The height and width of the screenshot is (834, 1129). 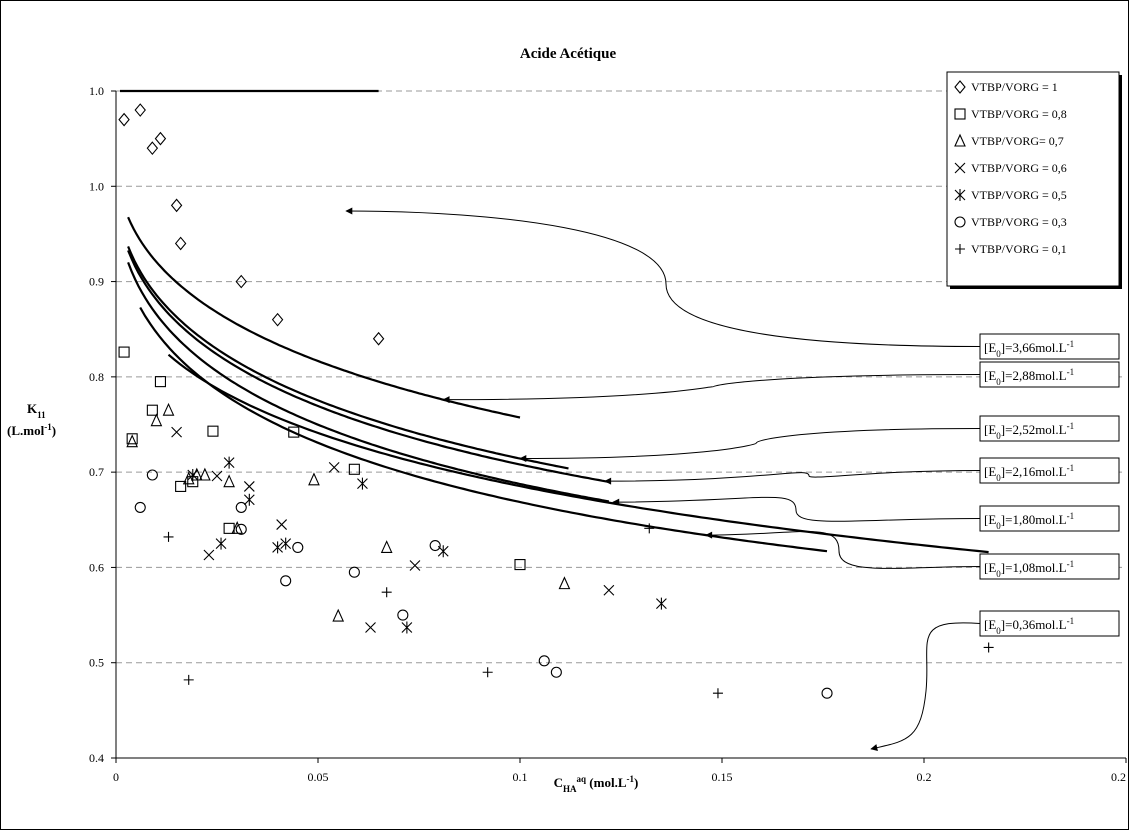 I want to click on x-axis-label: CHAaq (mol.L-1), so click(x=596, y=784).